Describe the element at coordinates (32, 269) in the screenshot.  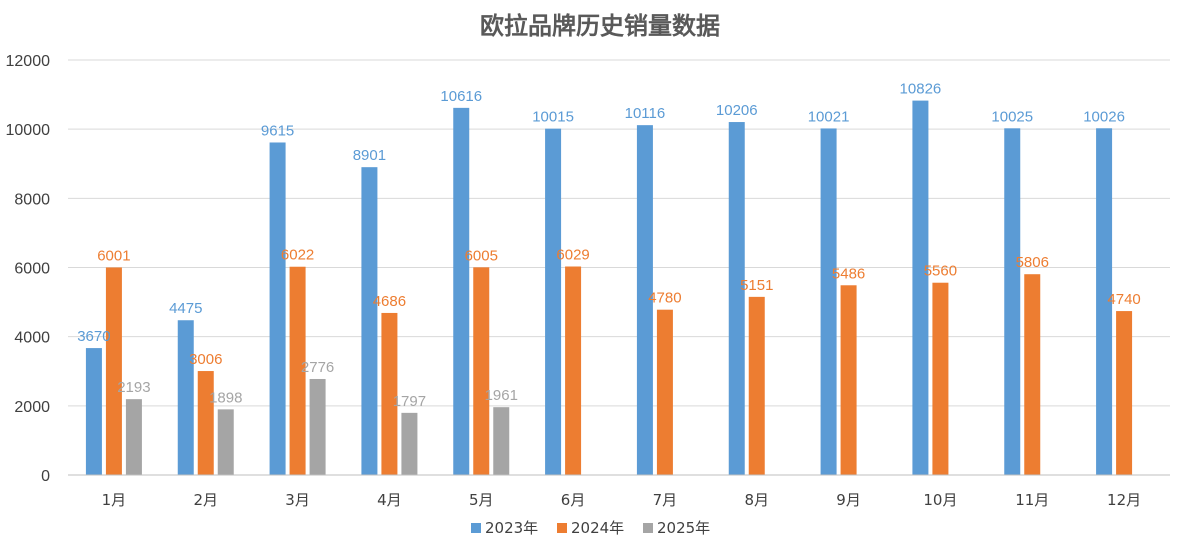
I see `y-tick-label: 6000` at that location.